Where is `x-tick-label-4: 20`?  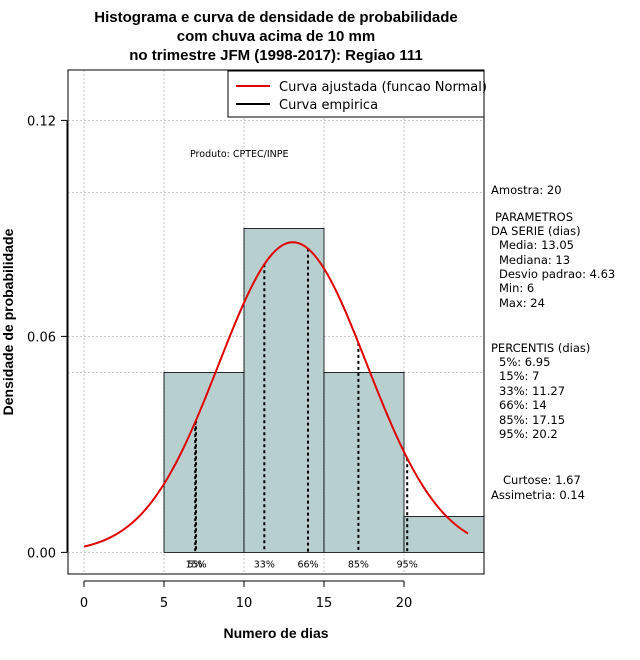
x-tick-label-4: 20 is located at coordinates (404, 603).